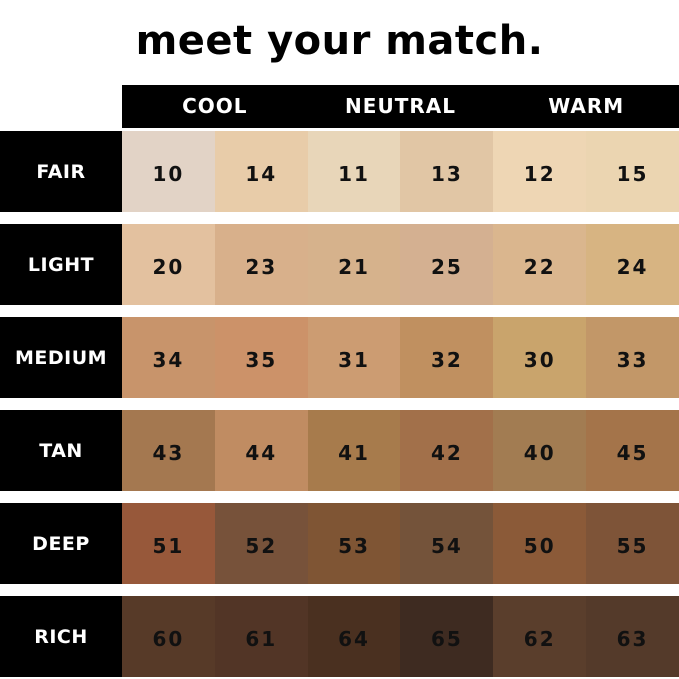 Image resolution: width=679 pixels, height=679 pixels. What do you see at coordinates (540, 357) in the screenshot?
I see `shade-swatch: 30` at bounding box center [540, 357].